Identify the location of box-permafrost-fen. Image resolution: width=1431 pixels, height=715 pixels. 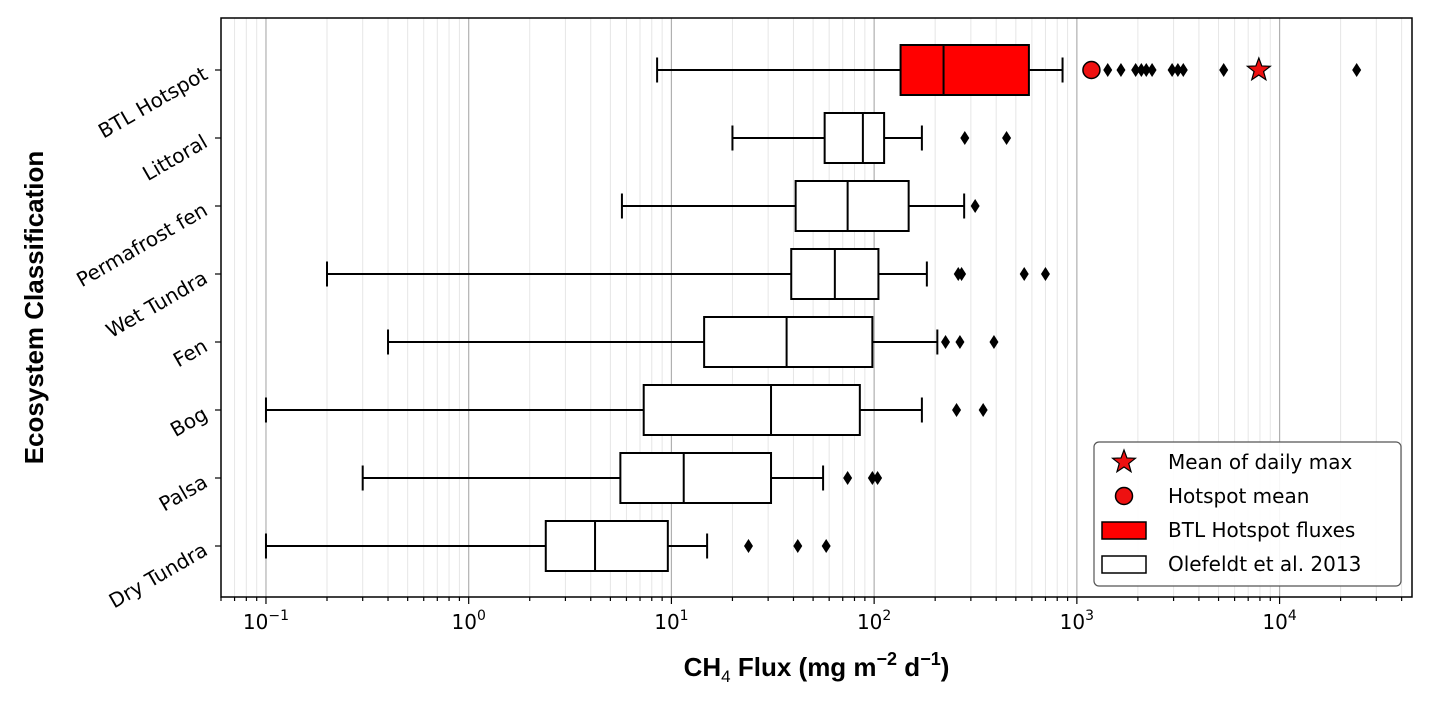
(800, 206).